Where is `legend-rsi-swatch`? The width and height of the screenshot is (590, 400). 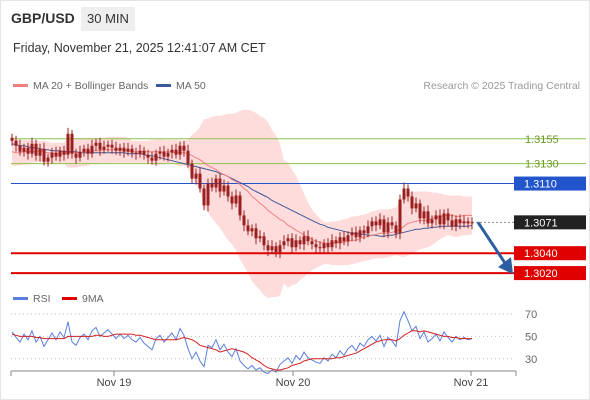 legend-rsi-swatch is located at coordinates (20, 298).